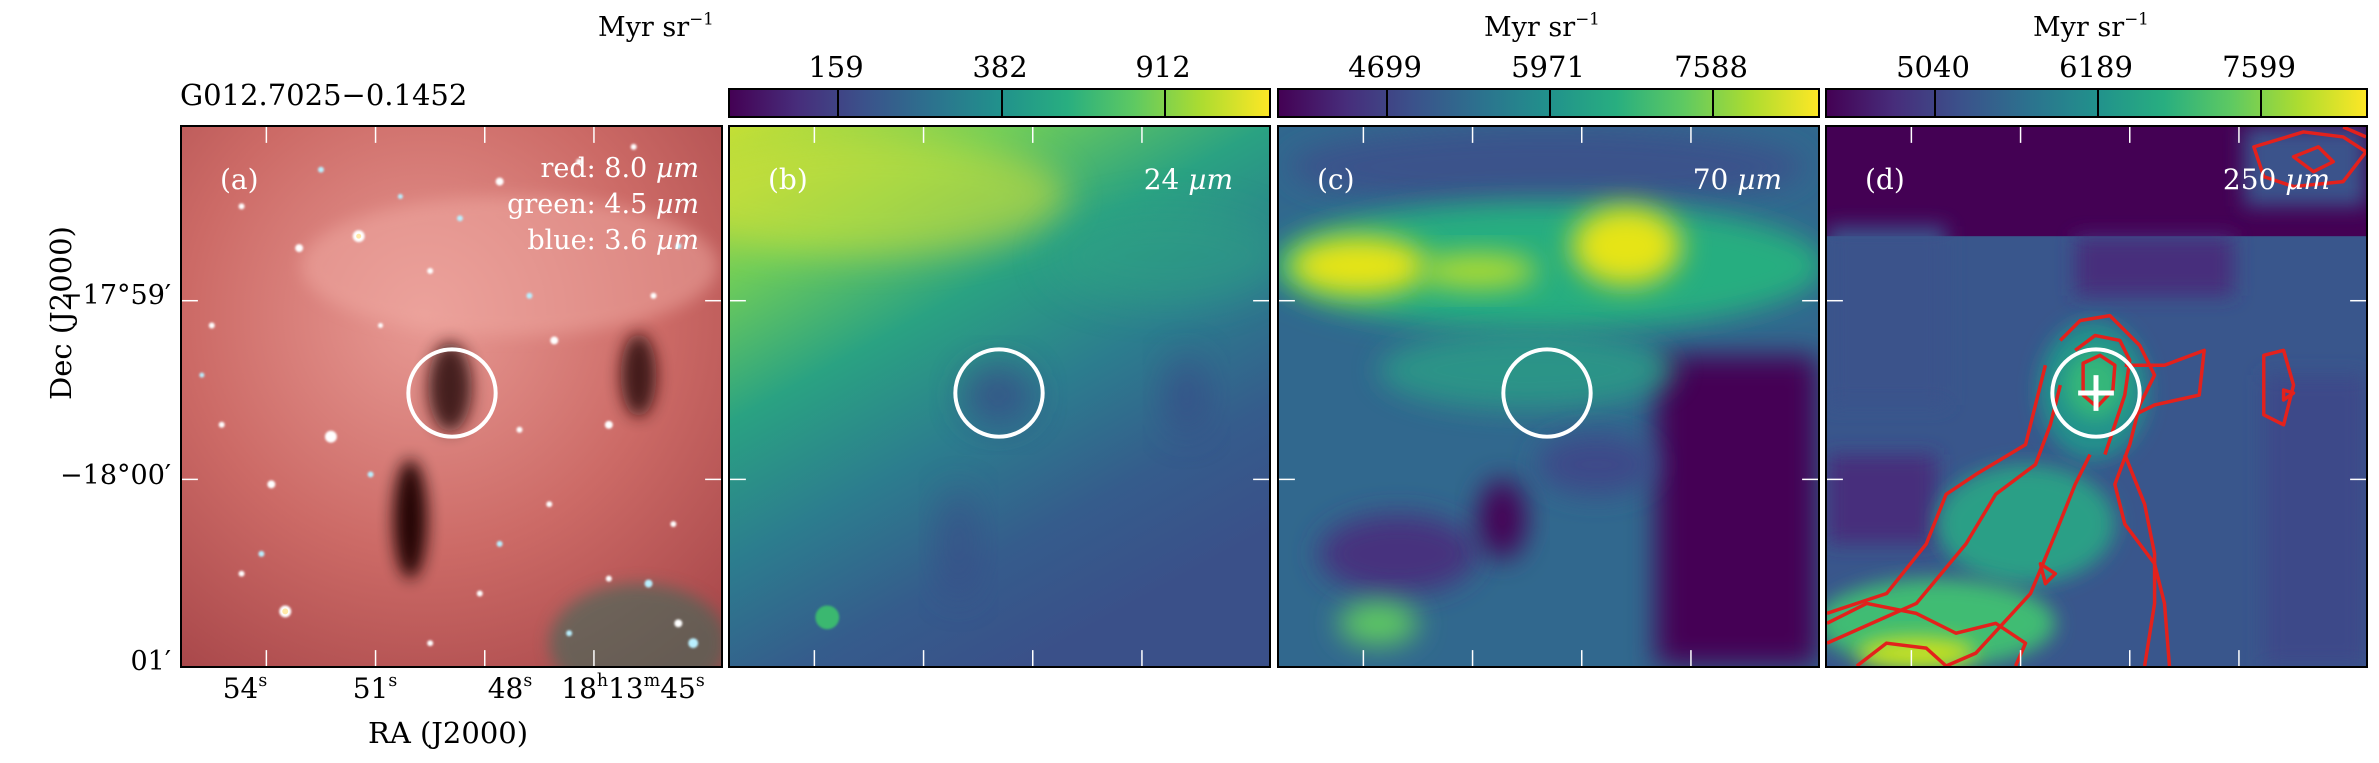 The image size is (2379, 763). Describe the element at coordinates (1933, 67) in the screenshot. I see `colorbar-d-tick: 5040` at that location.